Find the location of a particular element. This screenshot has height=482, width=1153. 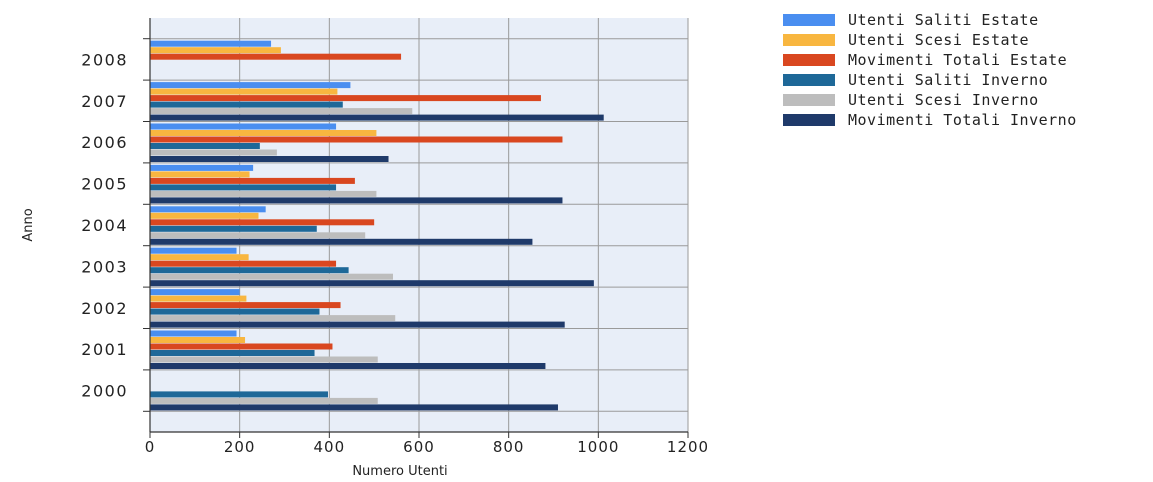

legend-label: Utenti Saliti Estate is located at coordinates (943, 20).